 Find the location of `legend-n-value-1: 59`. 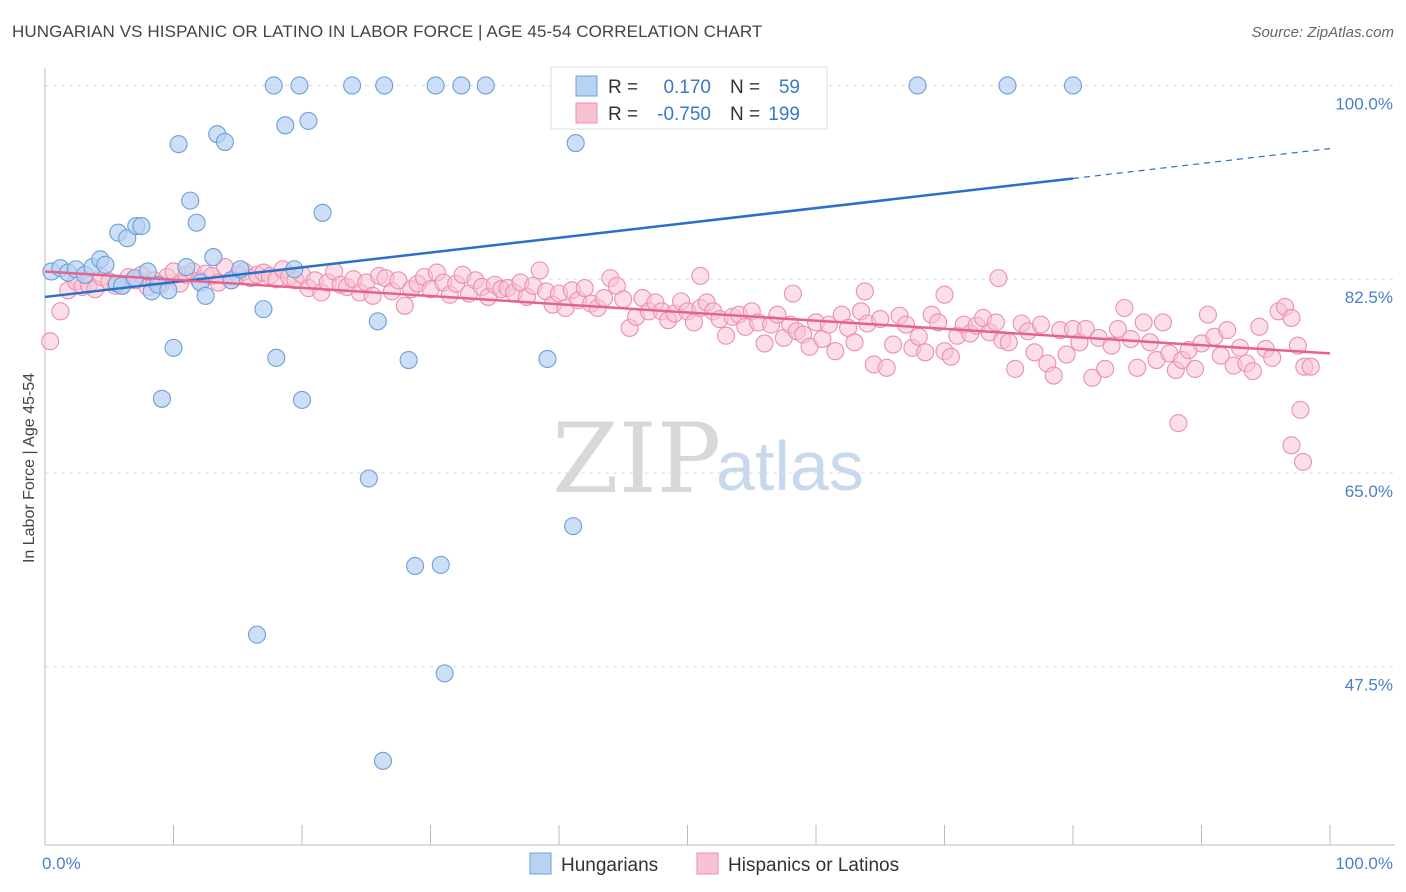

legend-n-value-1: 59 is located at coordinates (789, 87).